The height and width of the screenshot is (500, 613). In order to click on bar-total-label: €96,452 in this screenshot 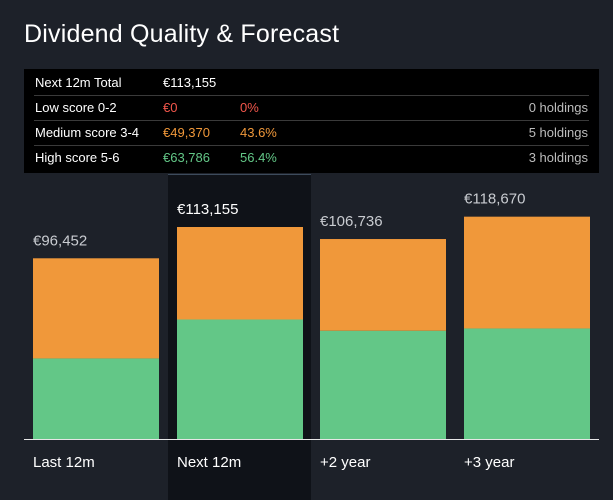, I will do `click(60, 240)`.